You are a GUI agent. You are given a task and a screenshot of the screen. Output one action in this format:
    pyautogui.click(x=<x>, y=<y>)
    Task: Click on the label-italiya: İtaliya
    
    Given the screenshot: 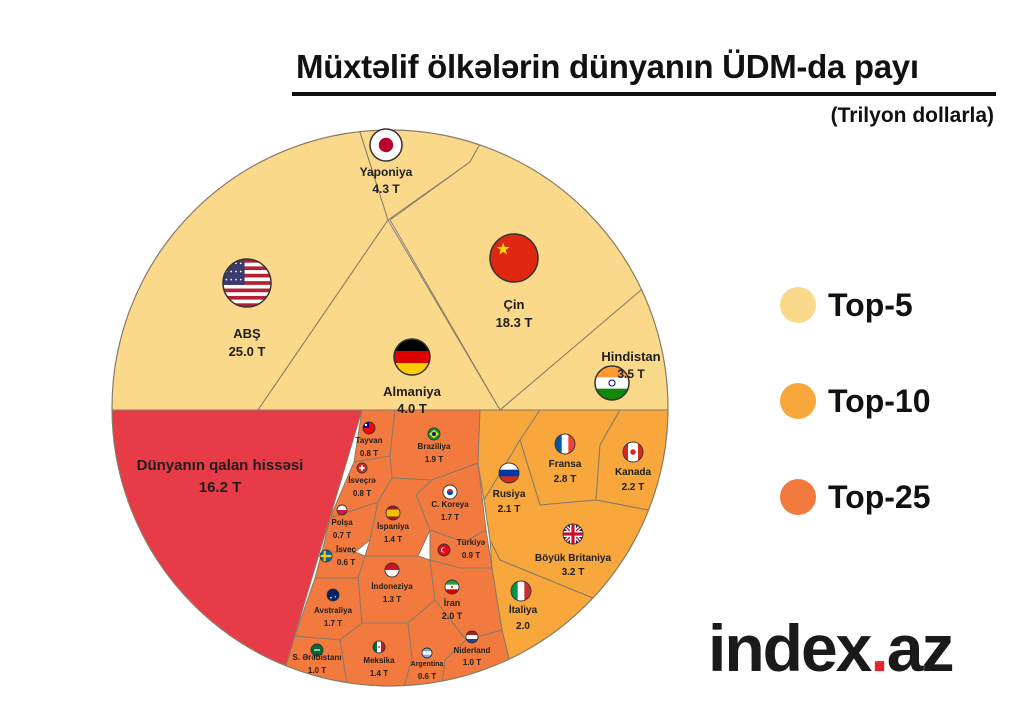 What is the action you would take?
    pyautogui.click(x=523, y=609)
    